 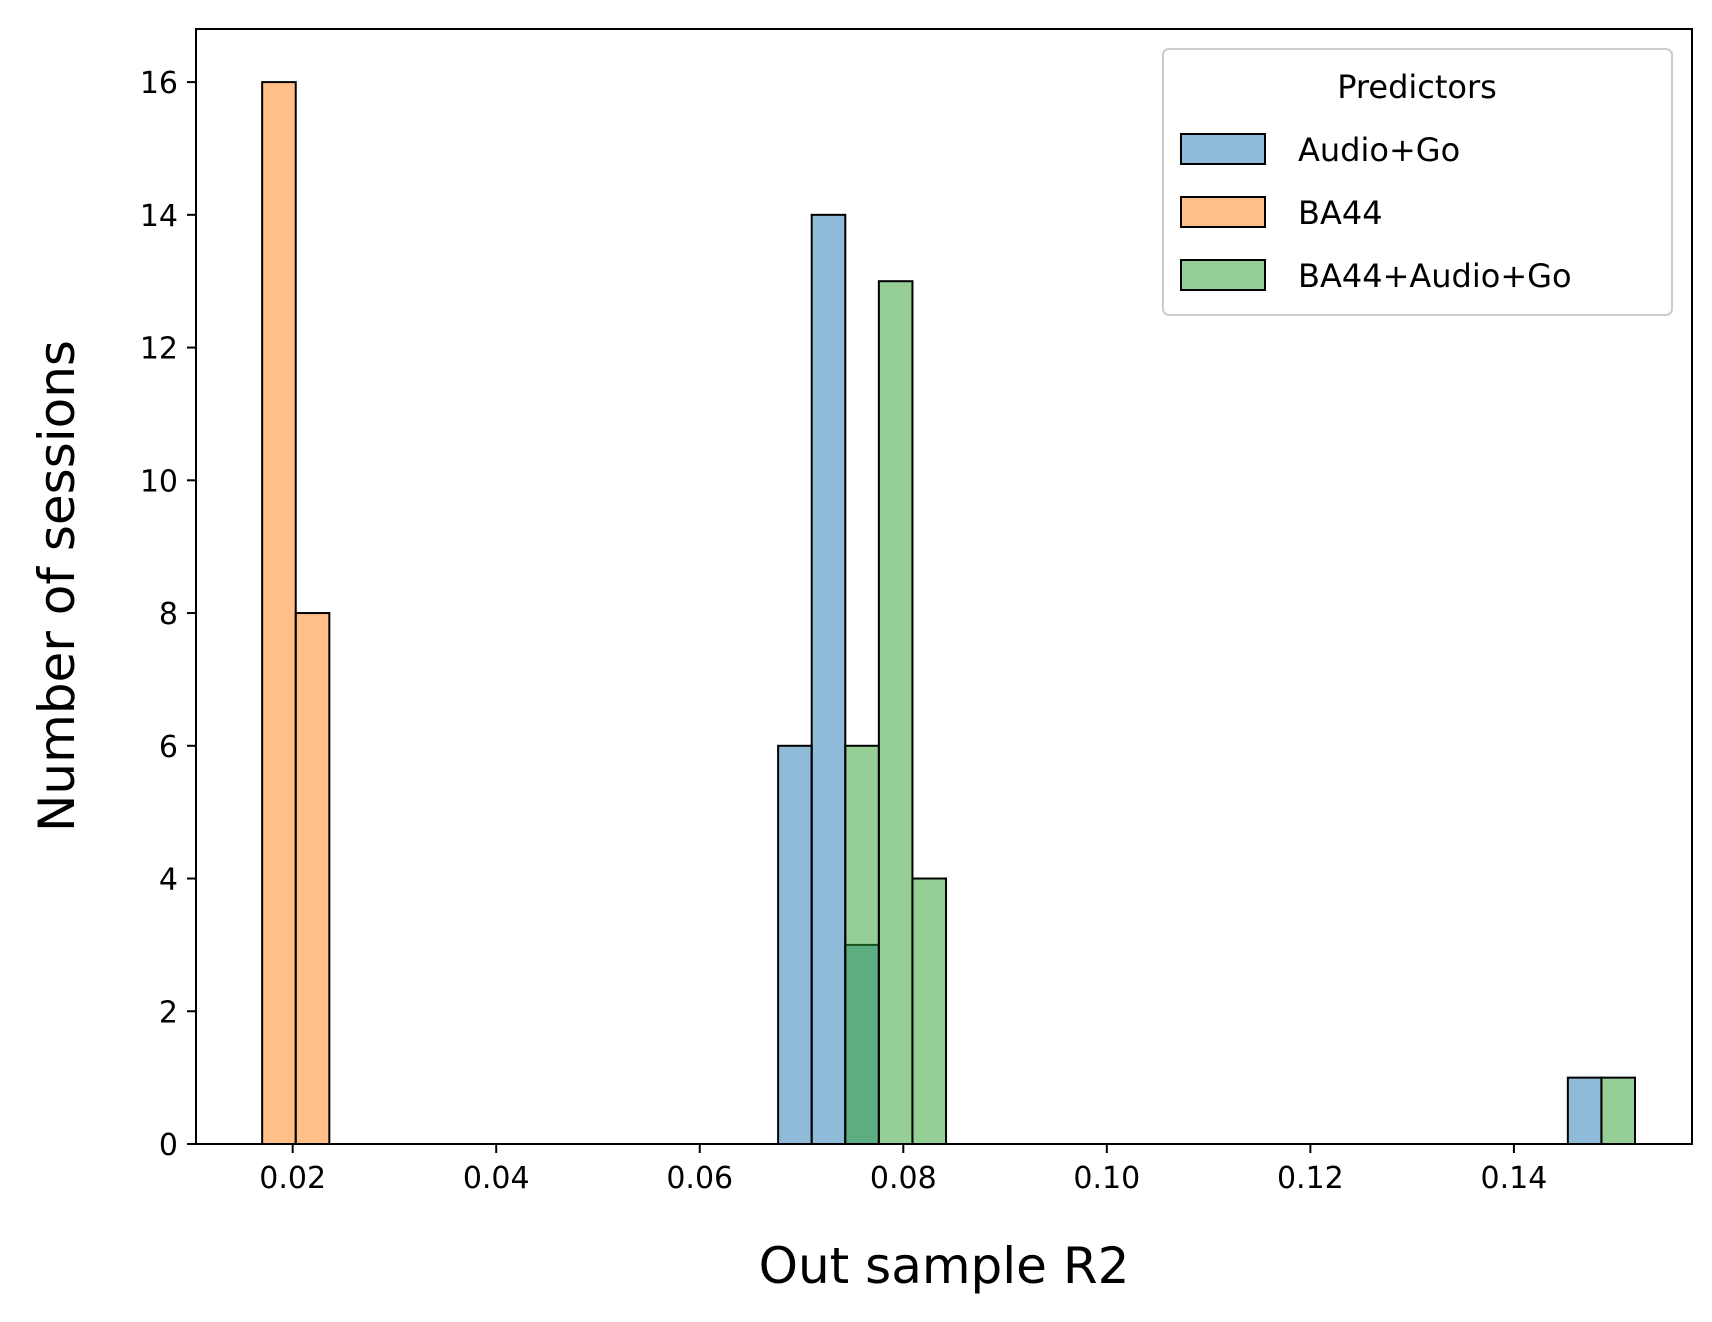 I want to click on y-tick-label: 10, so click(x=159, y=481).